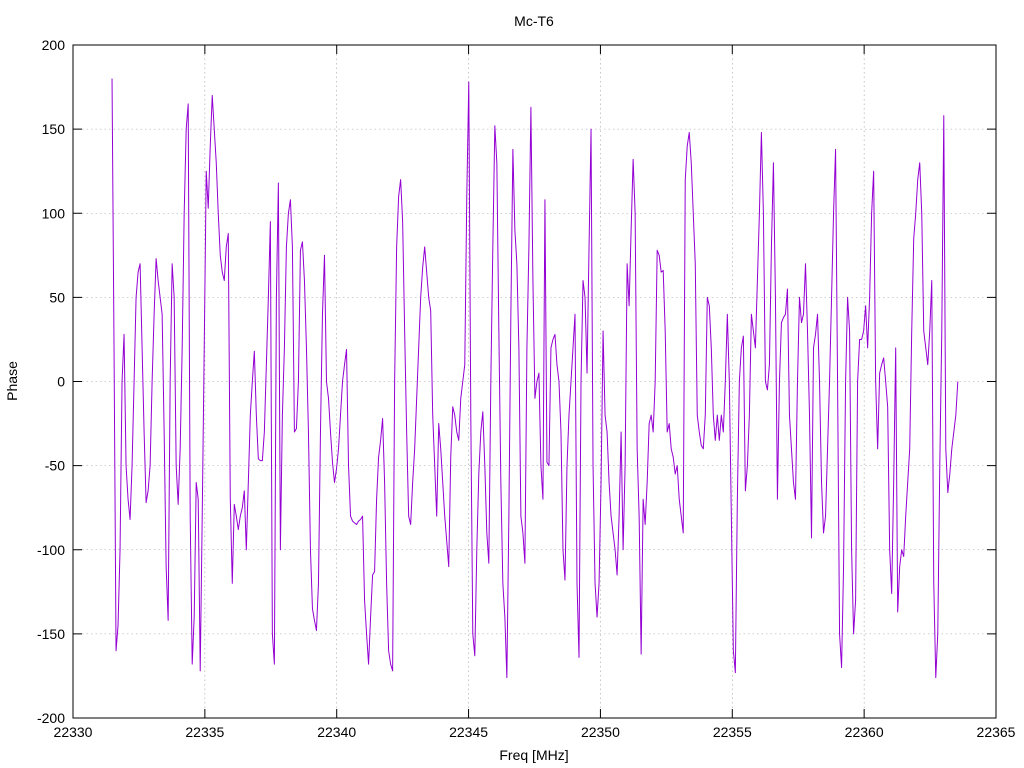 The height and width of the screenshot is (768, 1024). Describe the element at coordinates (73, 732) in the screenshot. I see `x-tick-label: 22330` at that location.